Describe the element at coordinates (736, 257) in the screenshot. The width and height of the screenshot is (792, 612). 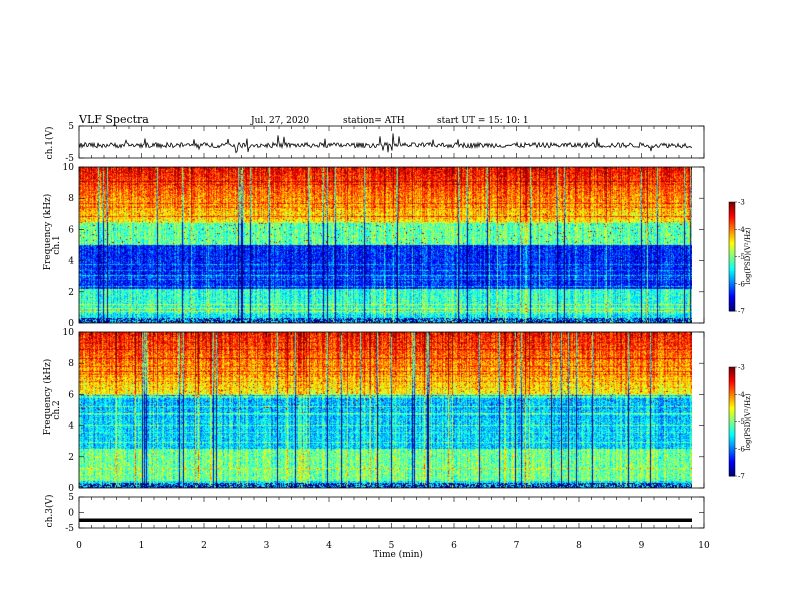
I see `ch1-colorbar: -3 -4 -5 -6 -7` at that location.